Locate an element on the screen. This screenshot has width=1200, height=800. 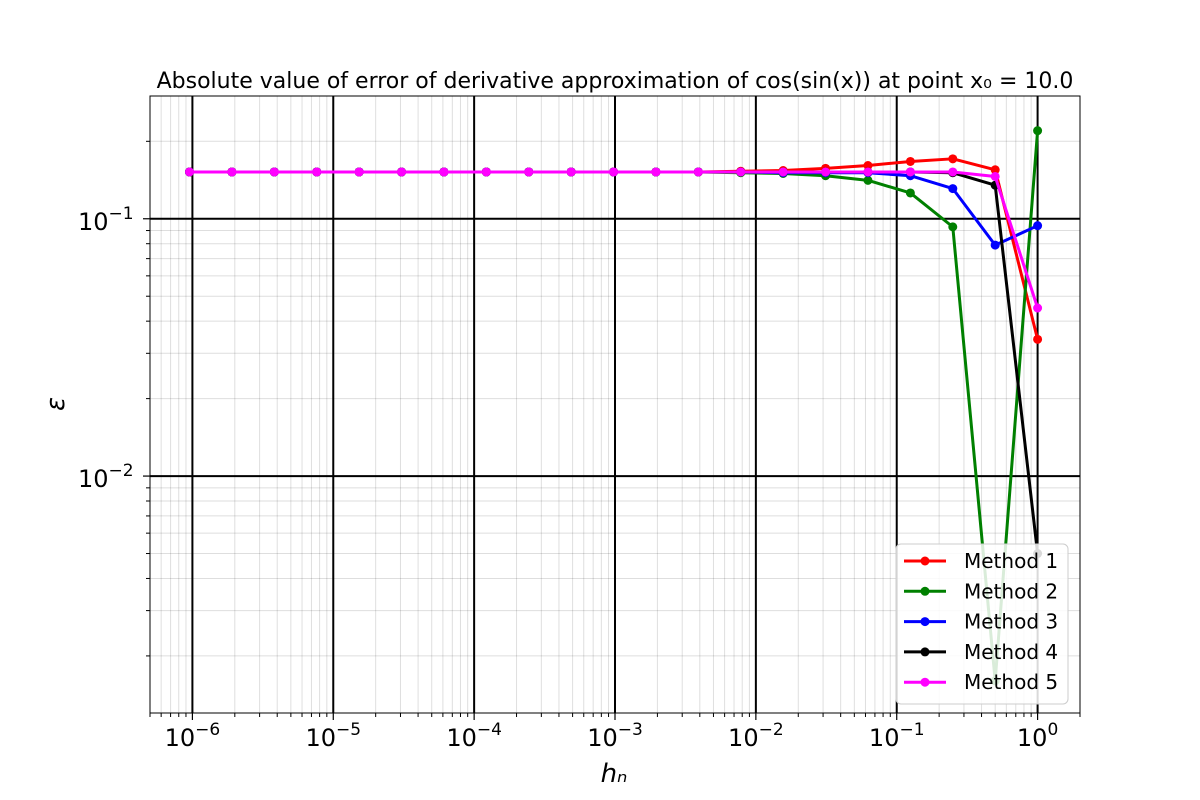
x-tick-label: 10⁻⁴ is located at coordinates (474, 736).